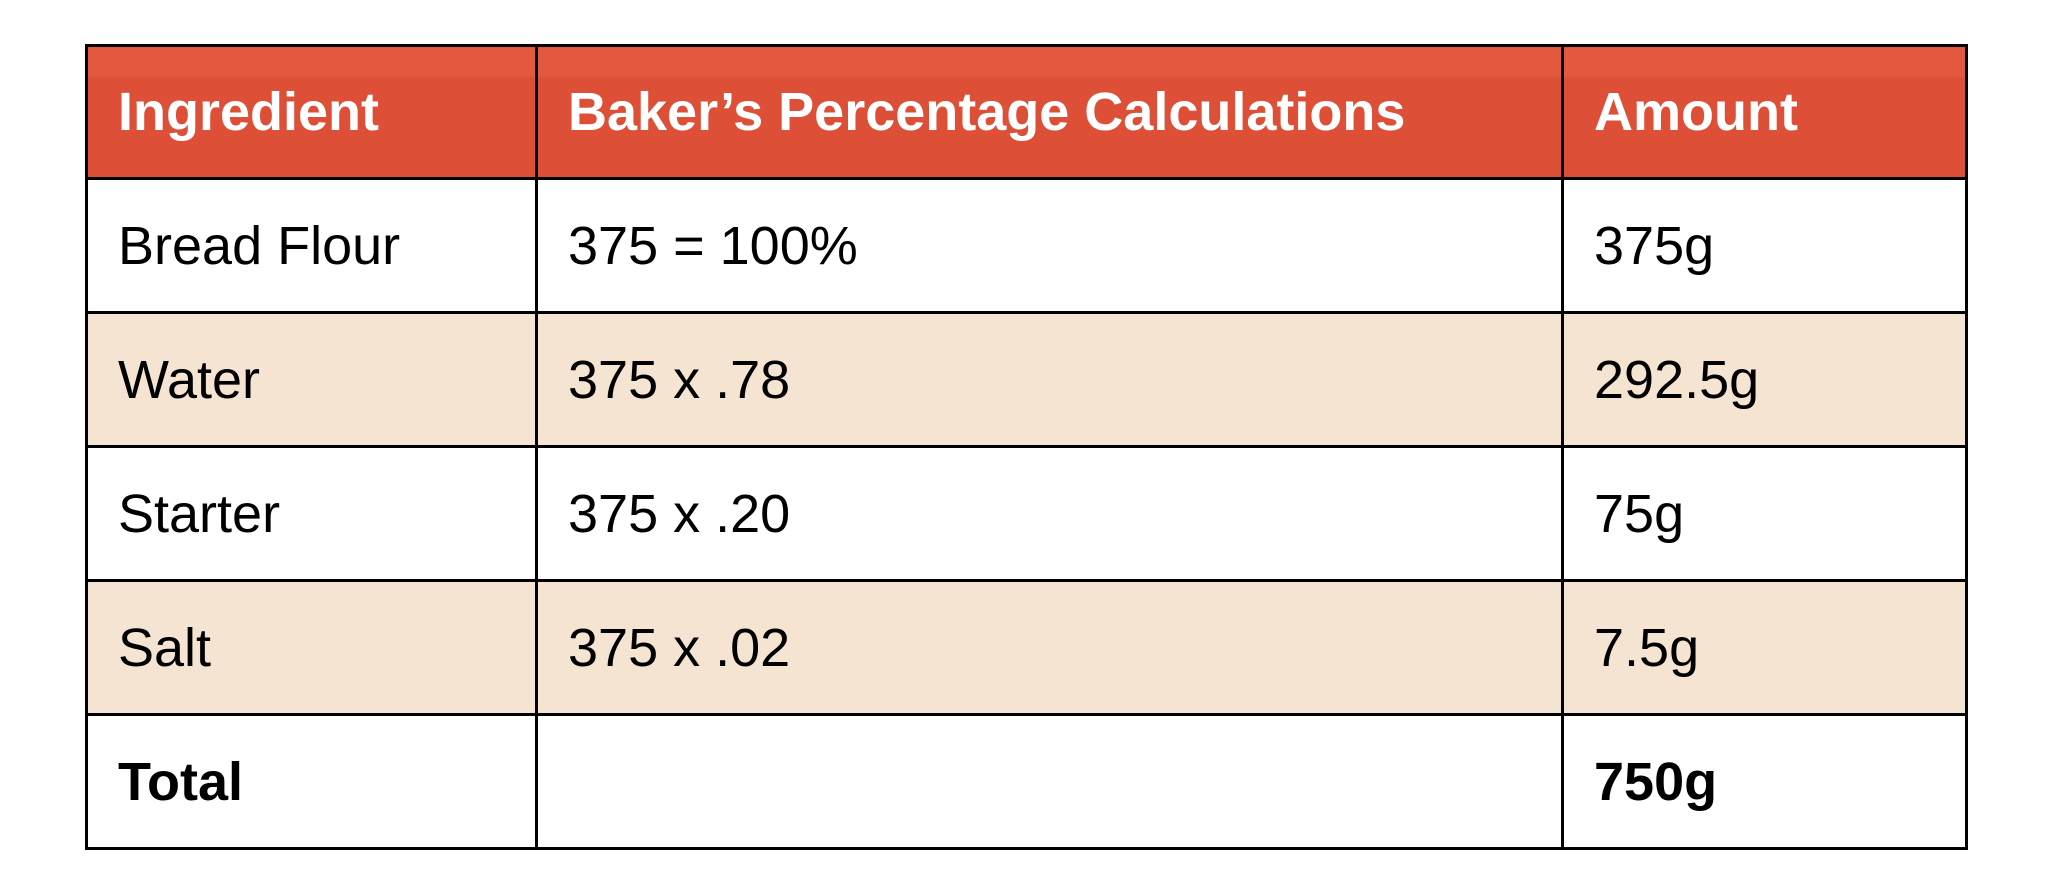 The image size is (2046, 884). I want to click on table-row: Total 750g, so click(1026, 781).